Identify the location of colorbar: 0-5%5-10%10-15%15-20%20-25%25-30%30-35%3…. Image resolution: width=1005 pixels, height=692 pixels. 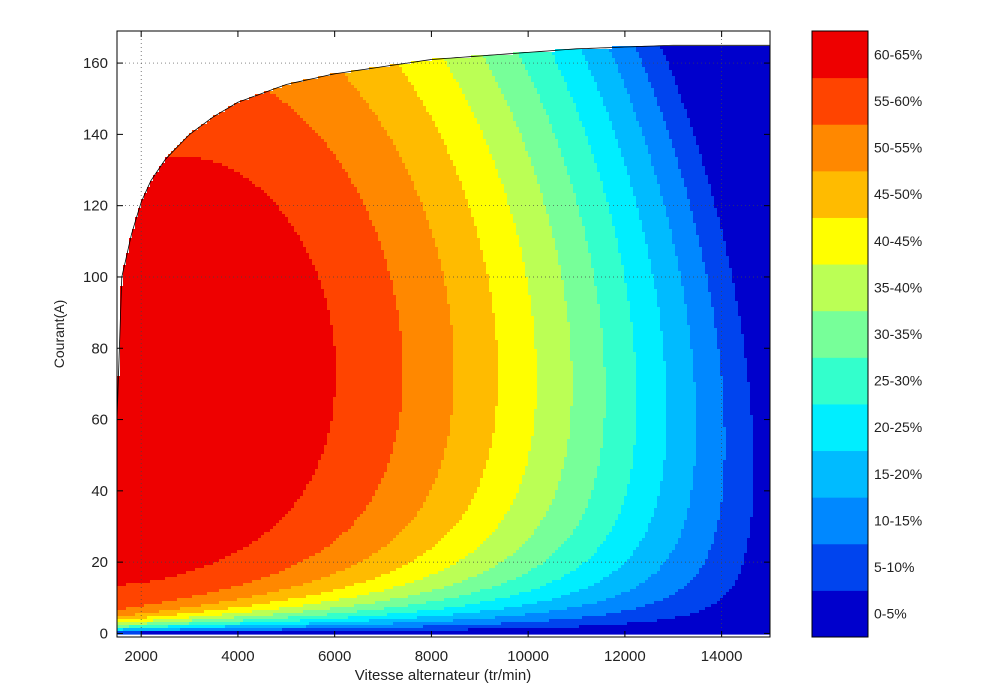
(866, 334).